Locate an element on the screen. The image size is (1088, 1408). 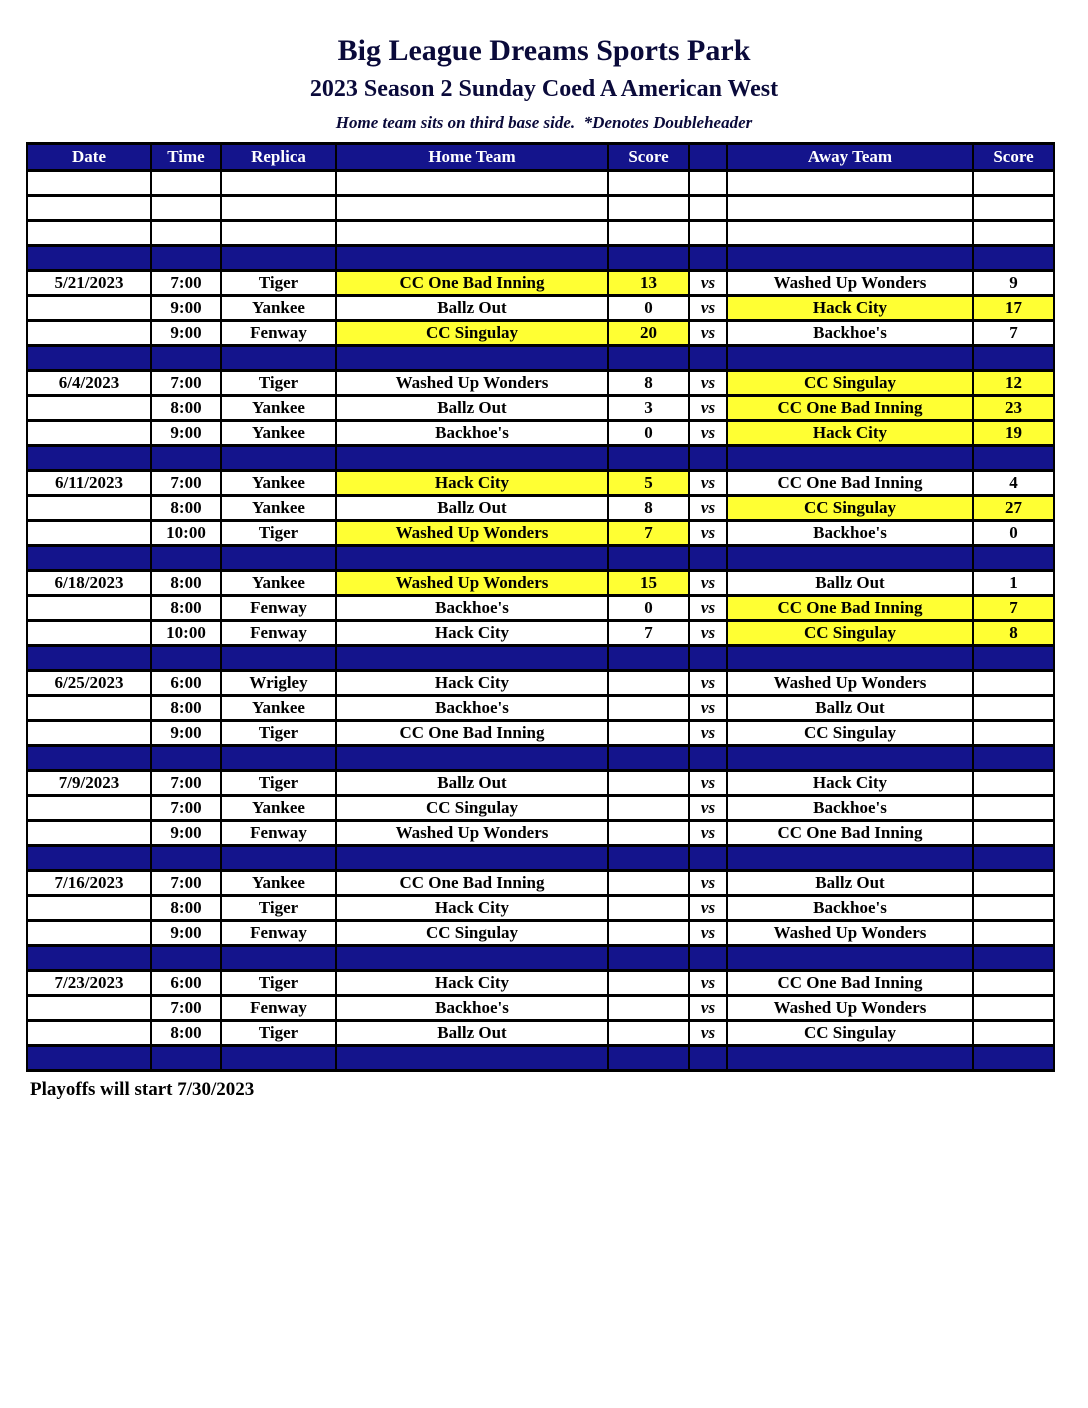
cell-home-team: CC Singulay is located at coordinates (472, 933).